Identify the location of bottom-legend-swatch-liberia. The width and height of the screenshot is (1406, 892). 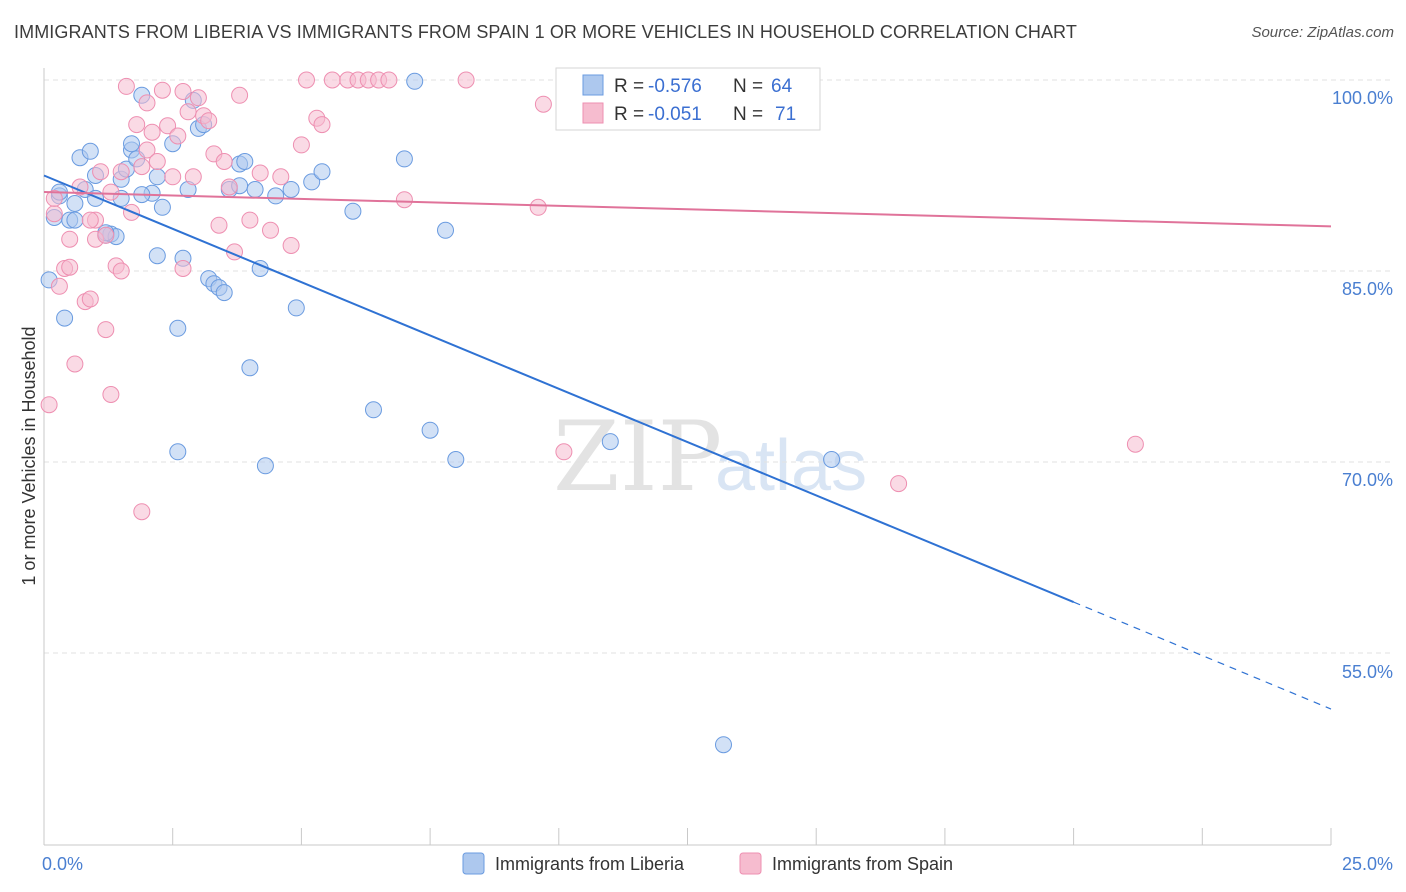
(473, 863).